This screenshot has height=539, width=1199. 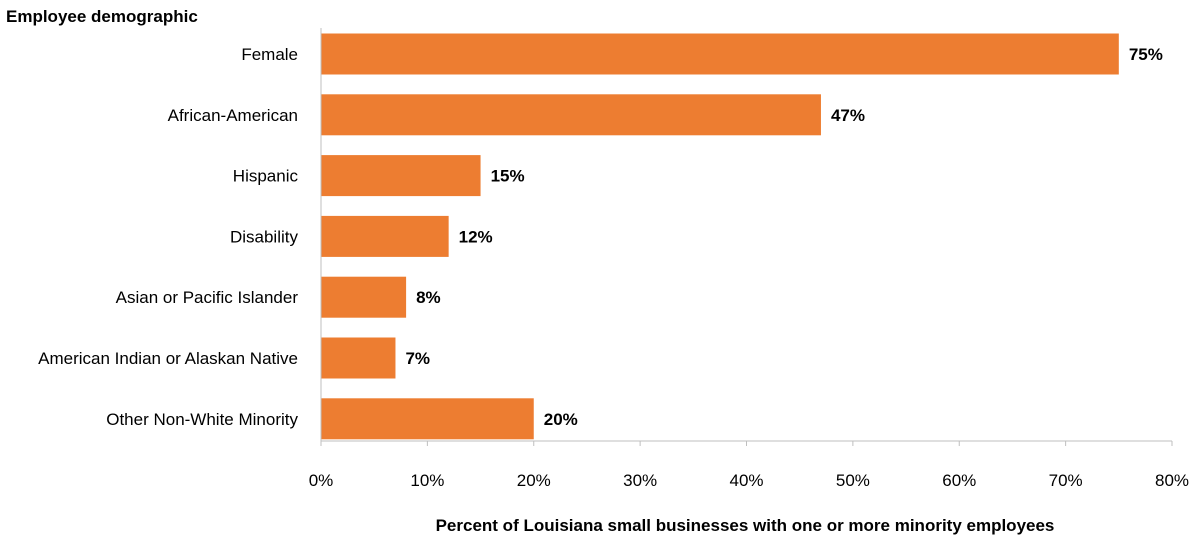 What do you see at coordinates (269, 54) in the screenshot?
I see `category-label: Female` at bounding box center [269, 54].